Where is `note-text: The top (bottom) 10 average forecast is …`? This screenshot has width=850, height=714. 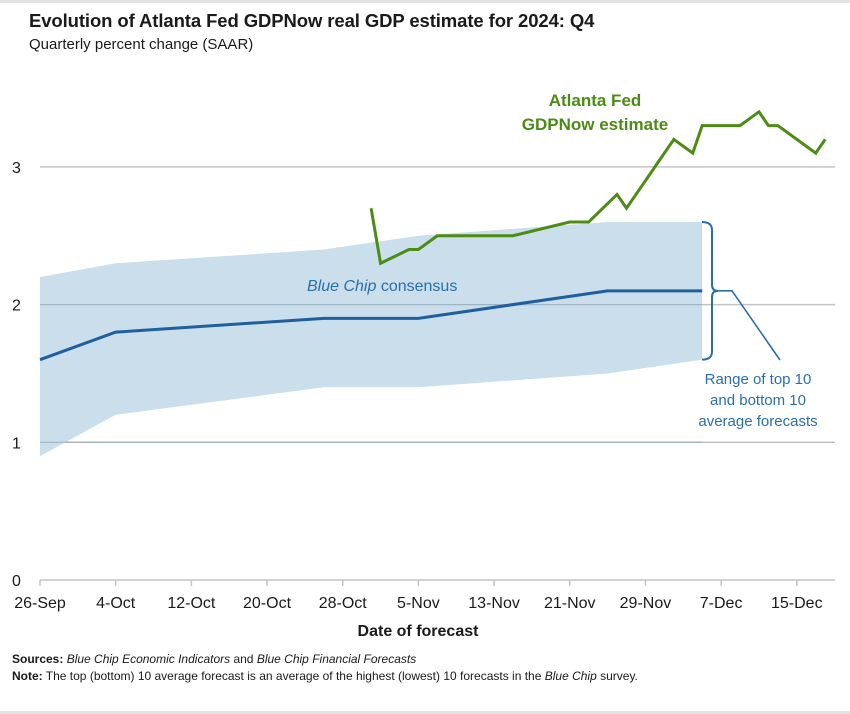 note-text: The top (bottom) 10 average forecast is … is located at coordinates (293, 676).